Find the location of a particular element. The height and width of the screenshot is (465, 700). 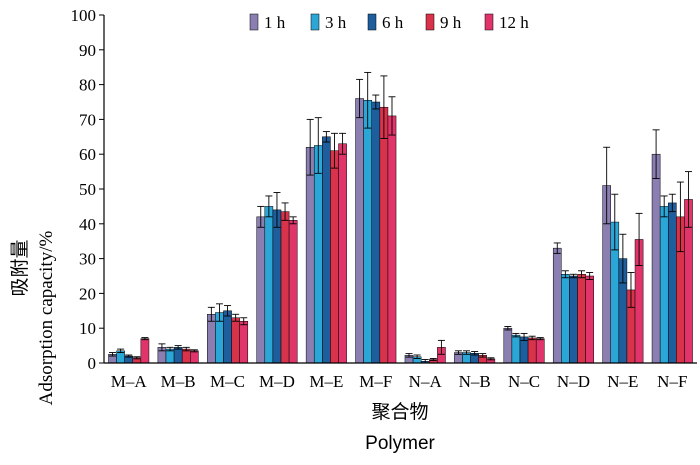

x-tick-label: N–C is located at coordinates (524, 381).